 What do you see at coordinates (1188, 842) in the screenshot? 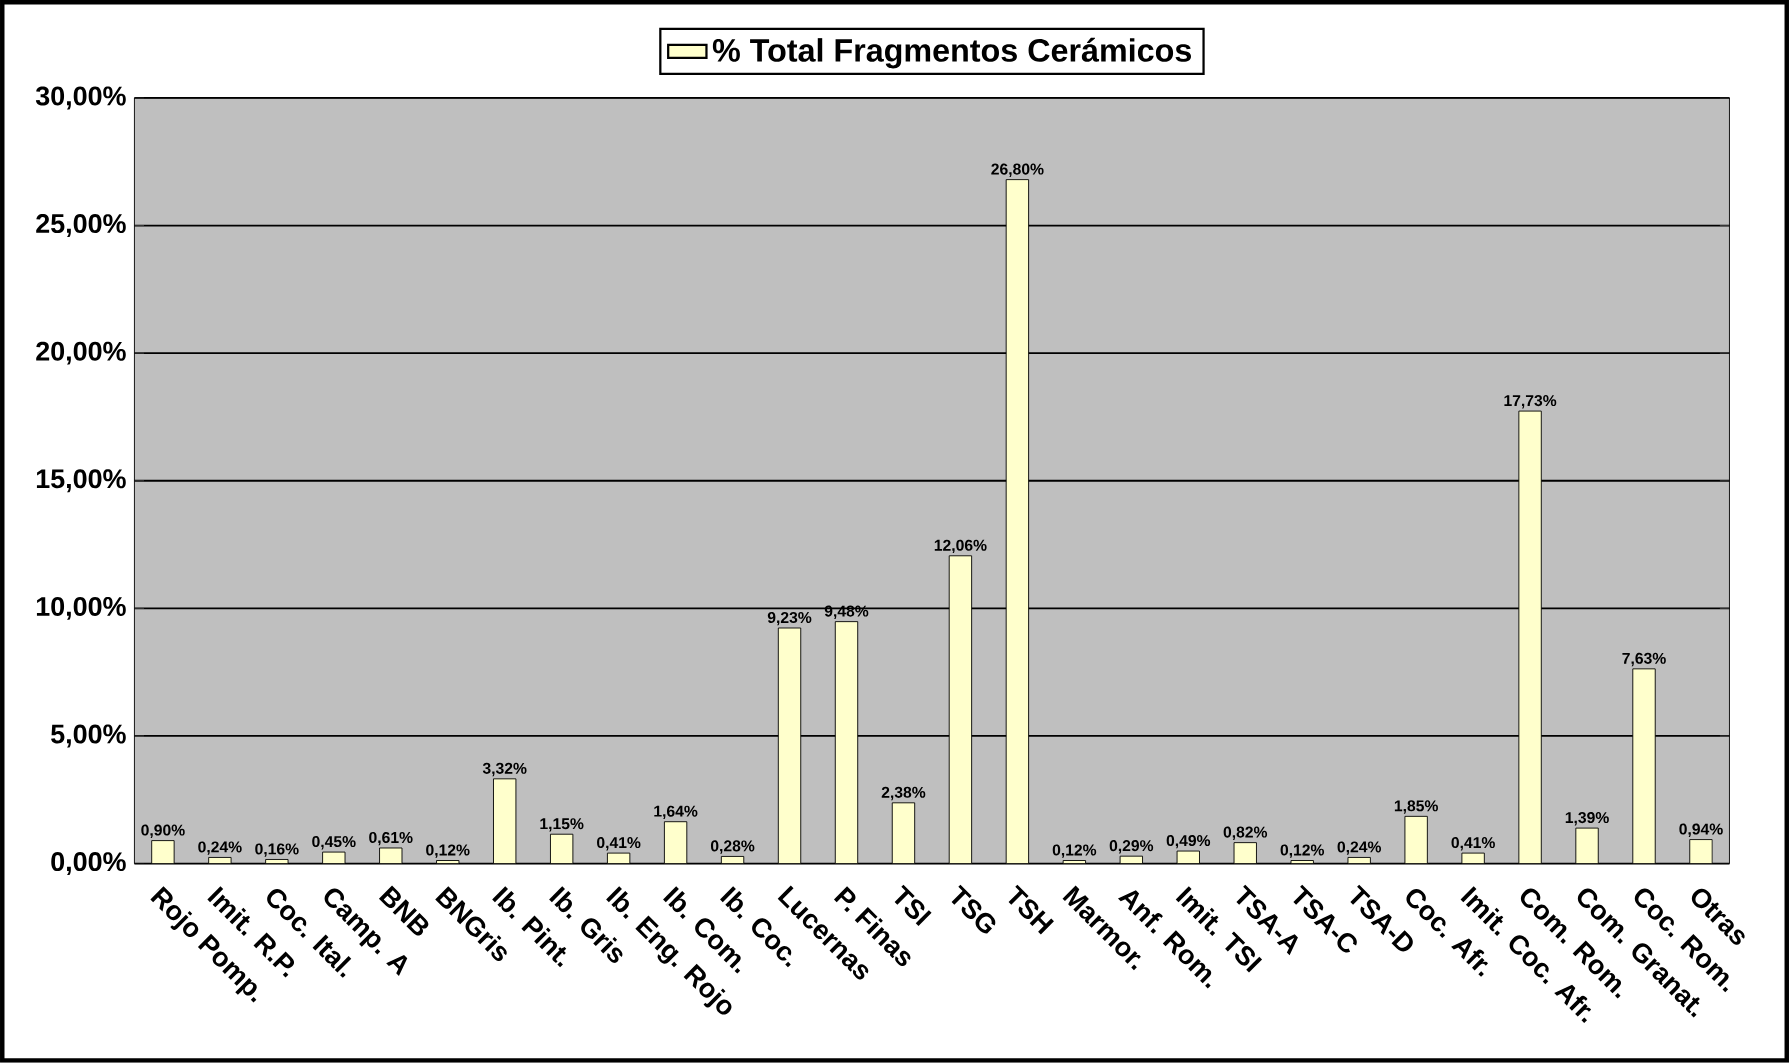
I see `data-label: 0,49%` at bounding box center [1188, 842].